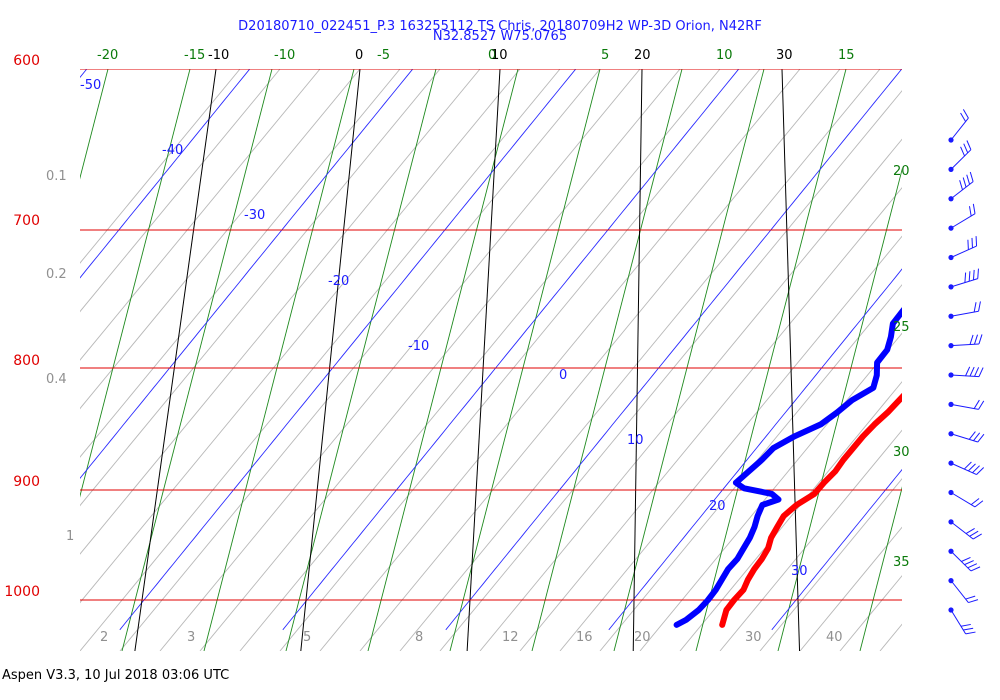 This screenshot has height=700, width=1000. Describe the element at coordinates (359, 55) in the screenshot. I see `black-isopleth-label: 0` at that location.